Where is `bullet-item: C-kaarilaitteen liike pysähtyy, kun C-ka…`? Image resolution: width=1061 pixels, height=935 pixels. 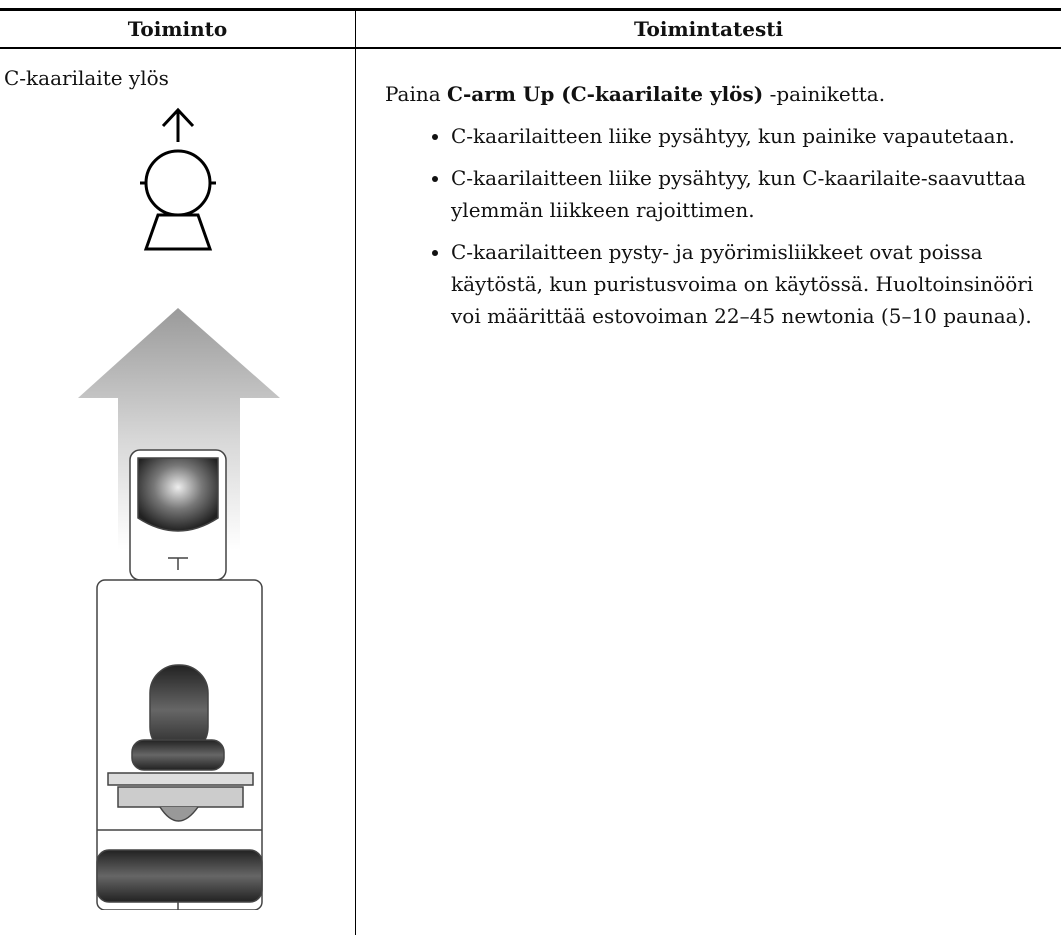
bullet-item: C-kaarilaitteen liike pysähtyy, kun C-ka… is located at coordinates (754, 194).